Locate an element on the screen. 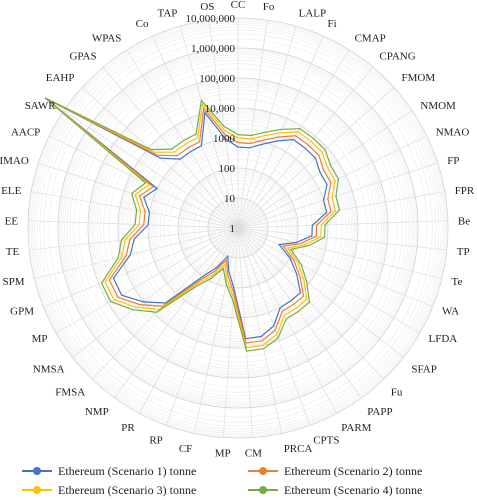 The width and height of the screenshot is (477, 500). category-label: WA is located at coordinates (450, 311).